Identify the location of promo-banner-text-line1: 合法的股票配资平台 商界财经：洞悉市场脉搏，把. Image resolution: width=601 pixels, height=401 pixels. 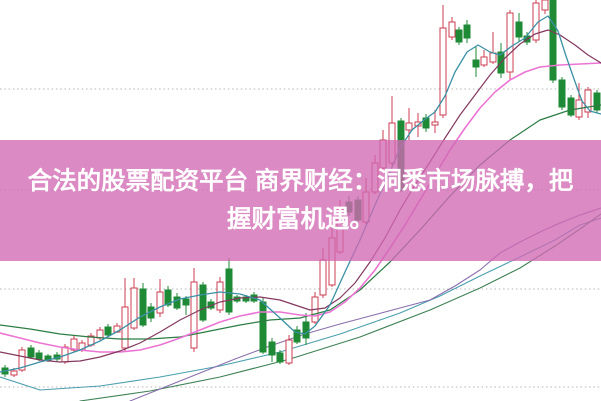
(300, 181).